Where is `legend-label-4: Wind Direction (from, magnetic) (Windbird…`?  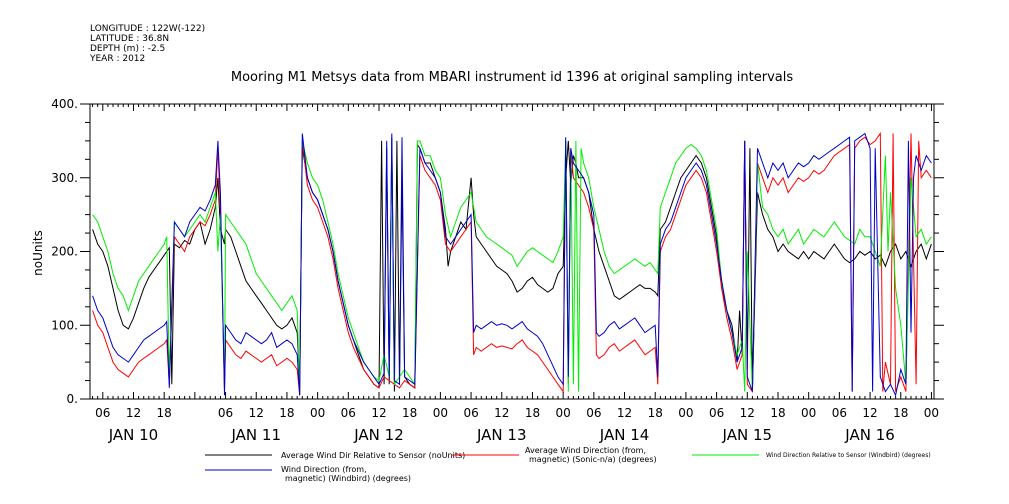 legend-label-4: Wind Direction (from, magnetic) (Windbird… is located at coordinates (346, 474).